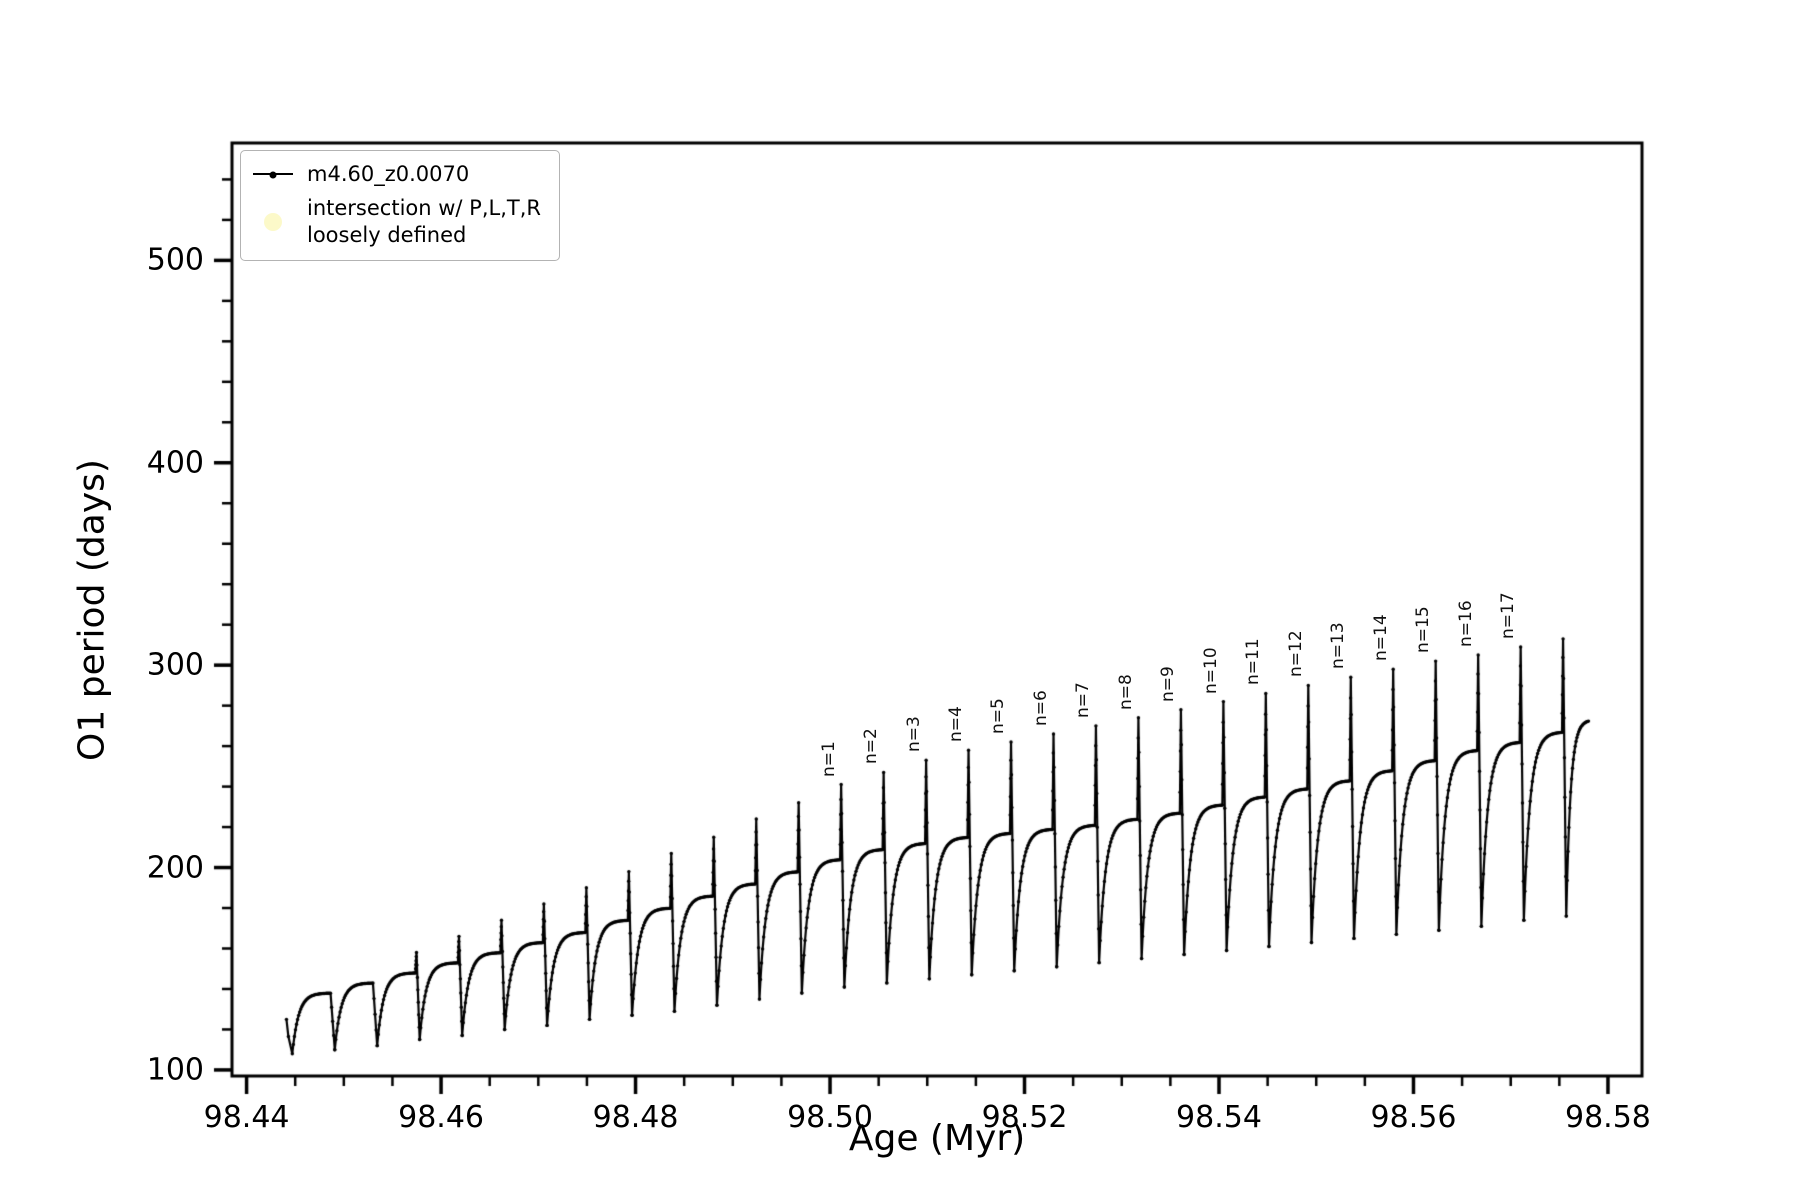  I want to click on x-axis-label: Age (Myr), so click(937, 1138).